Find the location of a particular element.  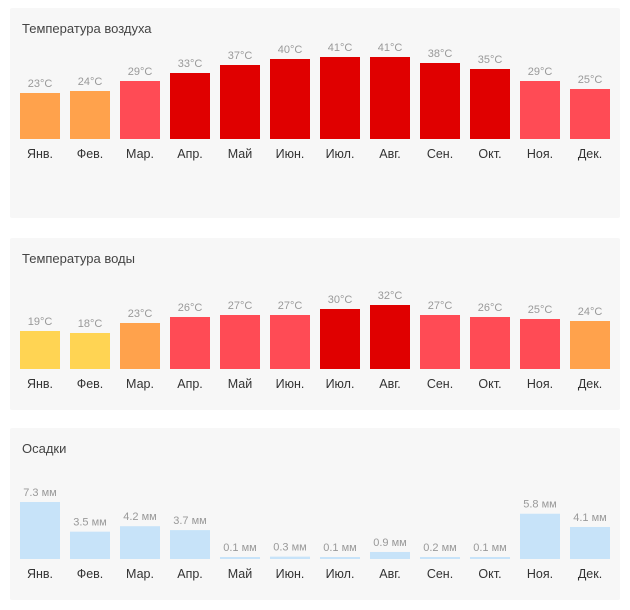

air-temperature-value-label: 38°C is located at coordinates (440, 54).